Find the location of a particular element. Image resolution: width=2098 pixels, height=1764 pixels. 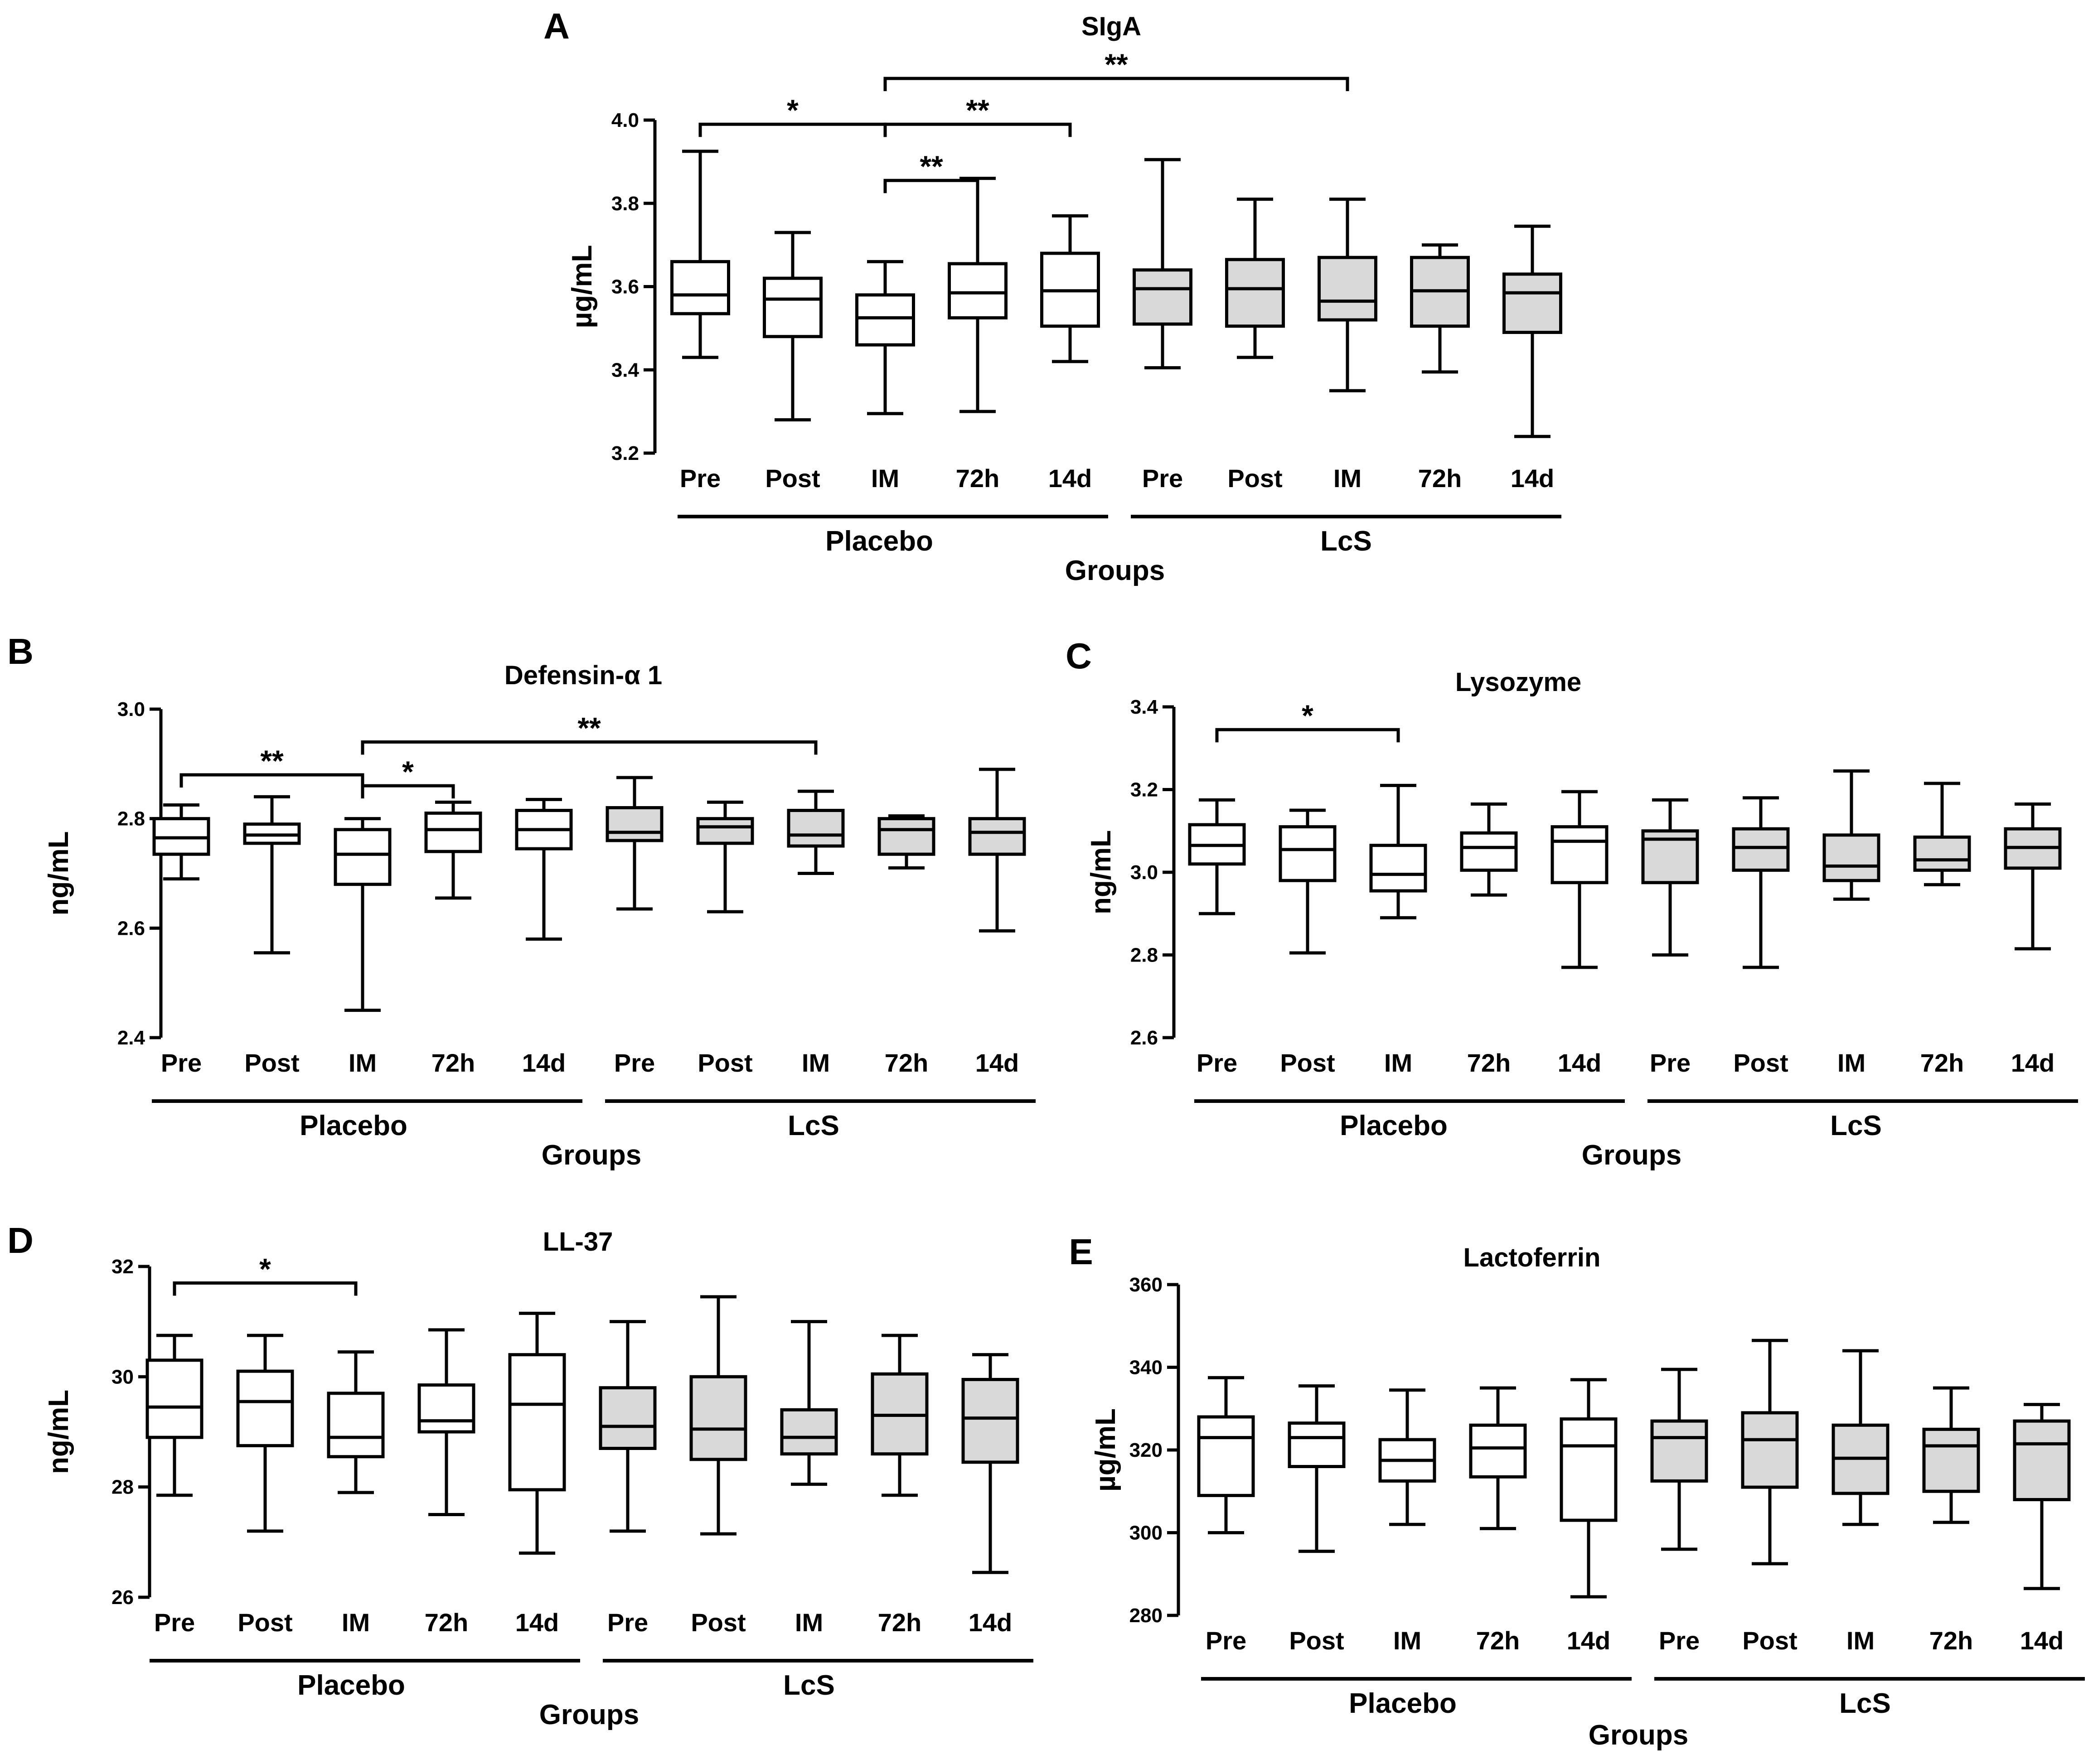

chart-title: Defensin-α 1 is located at coordinates (583, 675).